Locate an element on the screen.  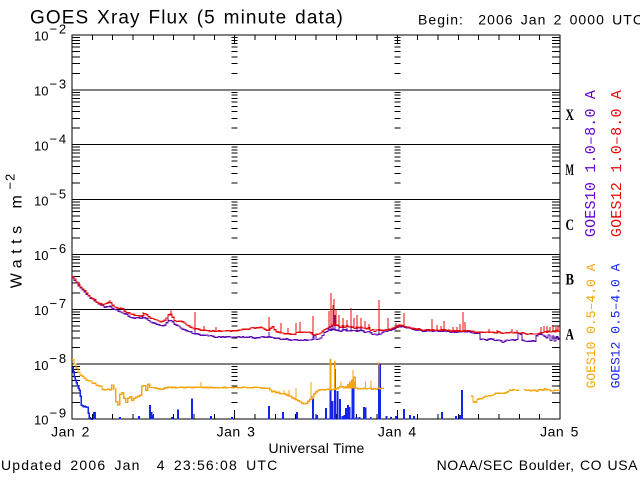
svg-text: M is located at coordinates (569, 170).